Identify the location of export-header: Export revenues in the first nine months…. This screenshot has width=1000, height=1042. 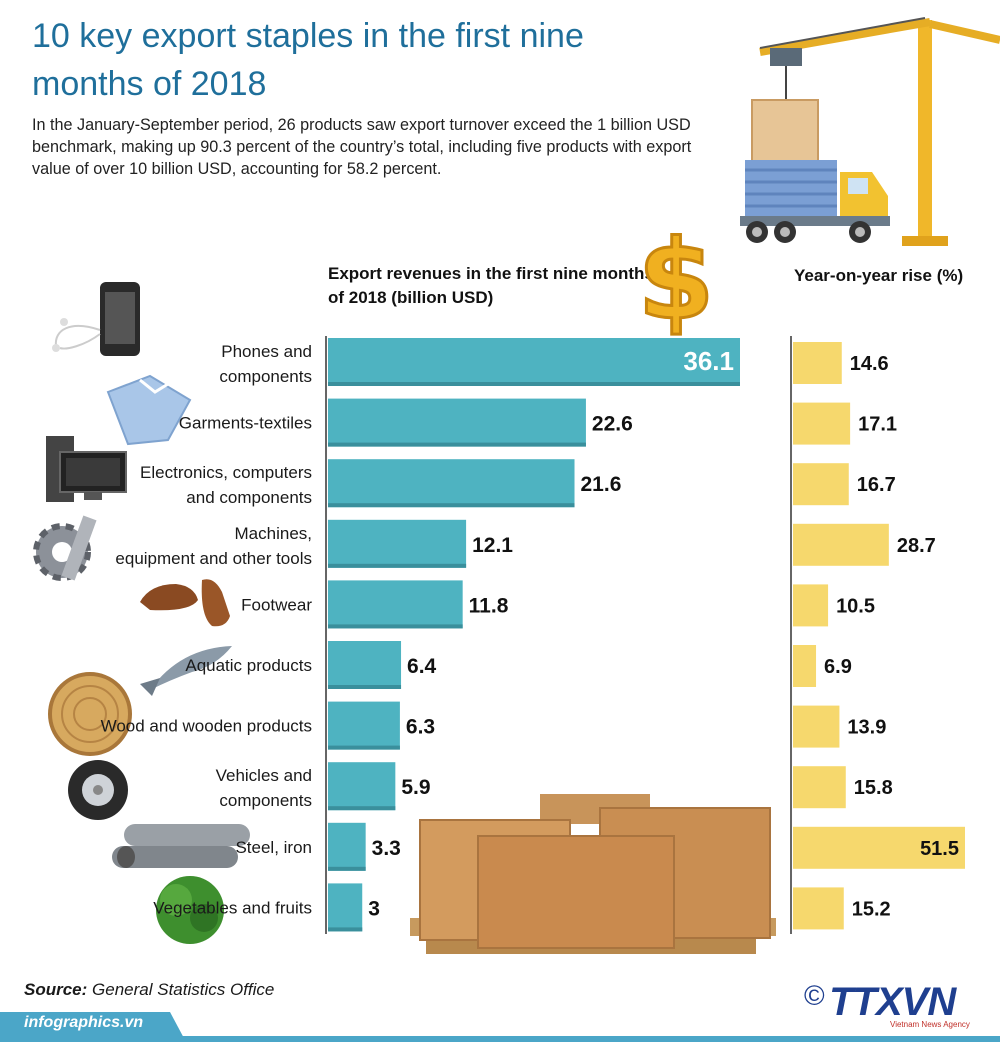
(491, 285).